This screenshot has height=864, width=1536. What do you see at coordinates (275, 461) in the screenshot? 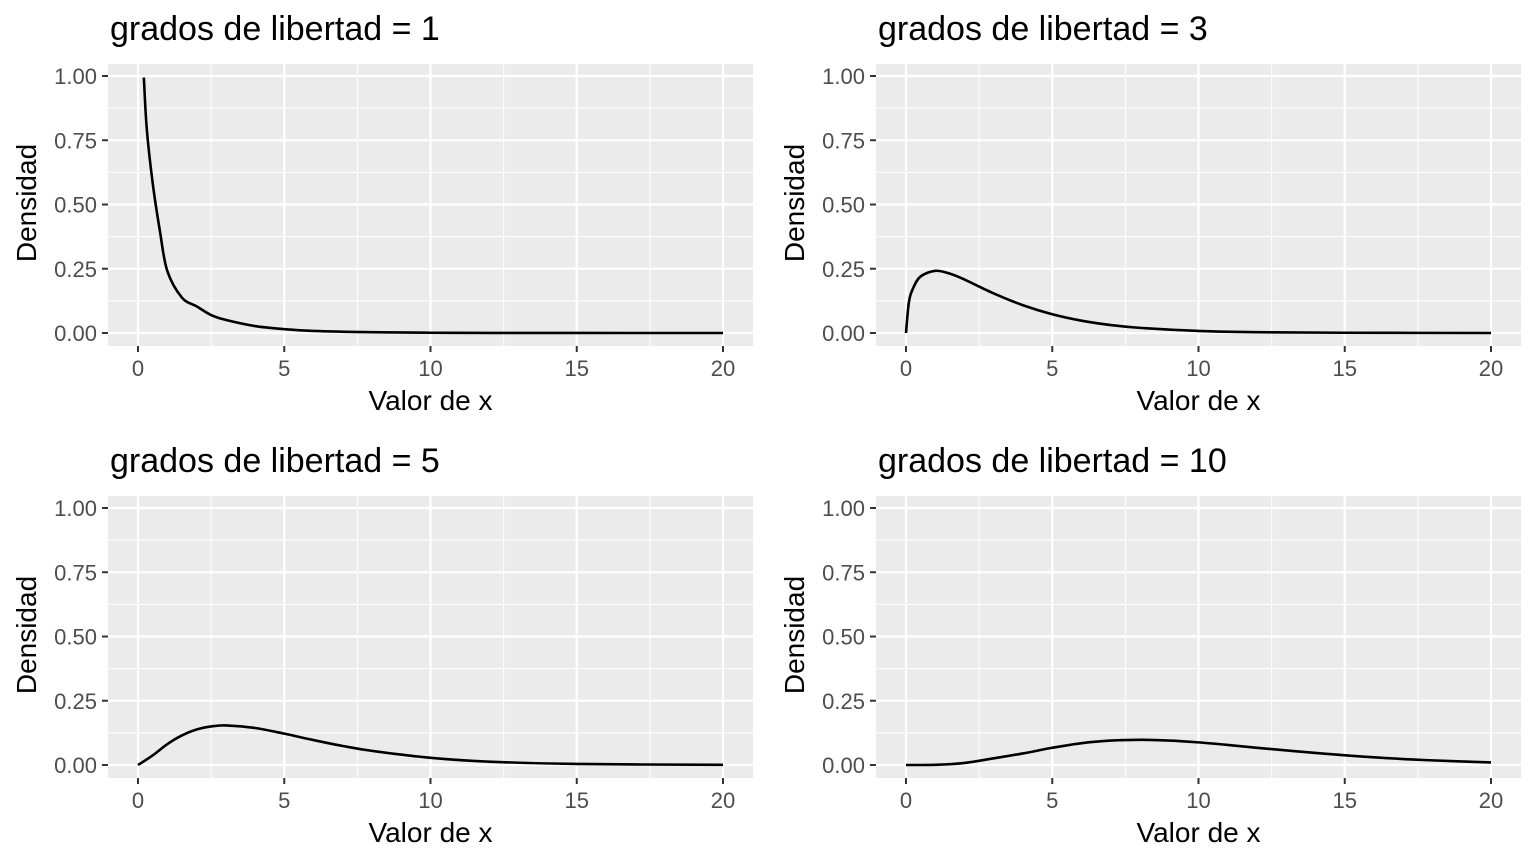
I see `panel-title: grados de libertad = 5` at bounding box center [275, 461].